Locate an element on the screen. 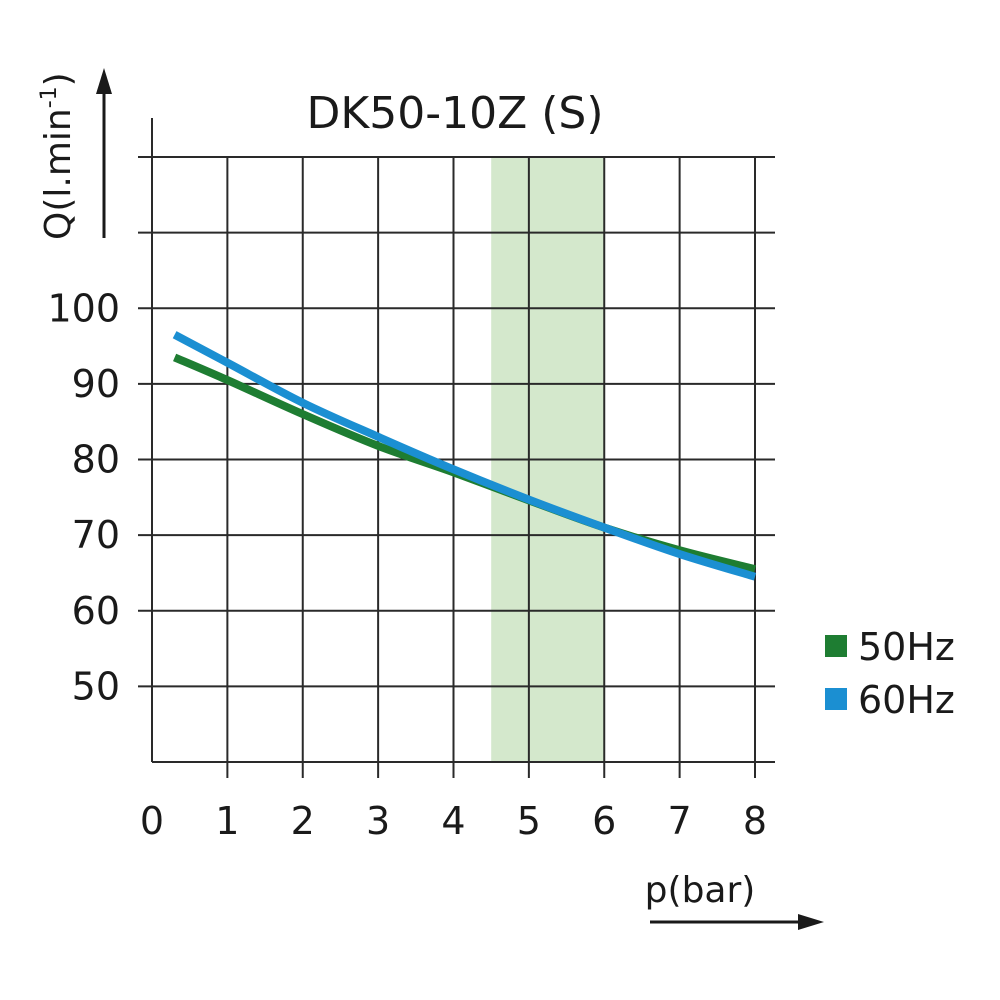 Image resolution: width=1000 pixels, height=1000 pixels. y-tick-label: 90 is located at coordinates (96, 384).